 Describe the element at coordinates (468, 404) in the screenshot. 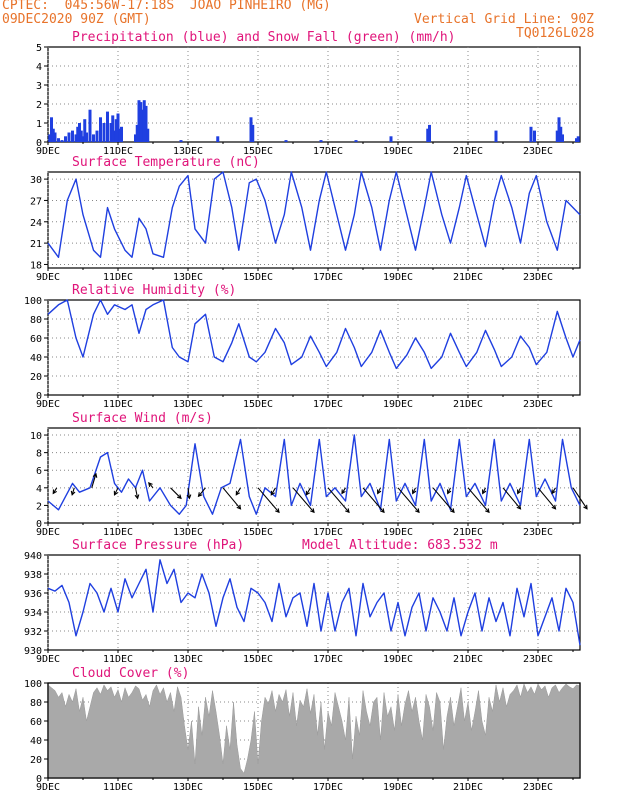

I see `rh-xtick-label: 21DEC` at that location.